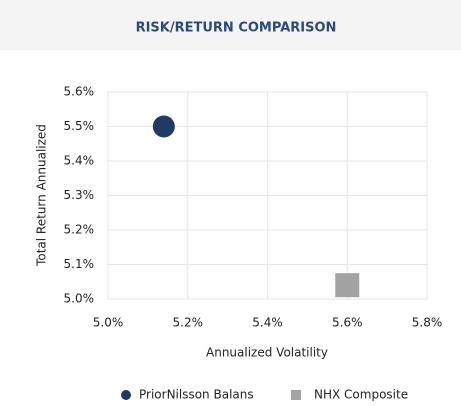  Describe the element at coordinates (79, 92) in the screenshot. I see `y-tick-label: 5.6%` at that location.